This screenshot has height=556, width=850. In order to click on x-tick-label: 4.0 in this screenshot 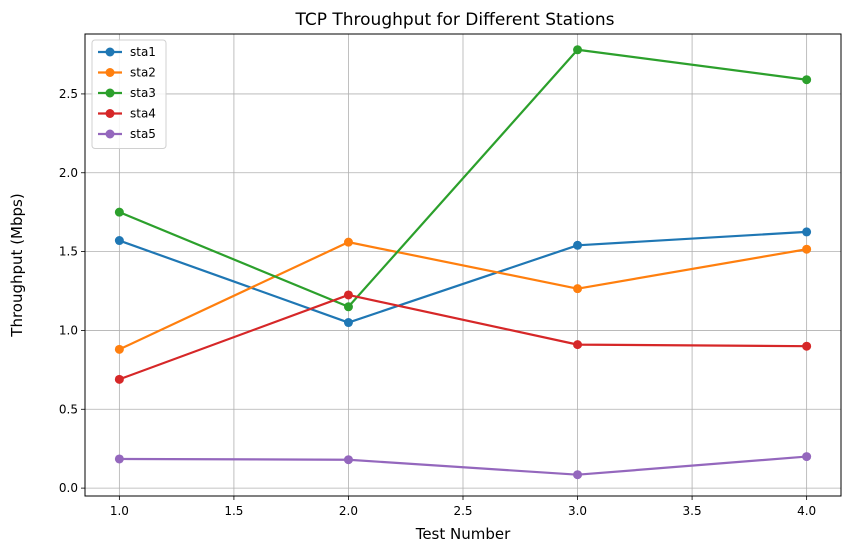, I will do `click(806, 511)`.